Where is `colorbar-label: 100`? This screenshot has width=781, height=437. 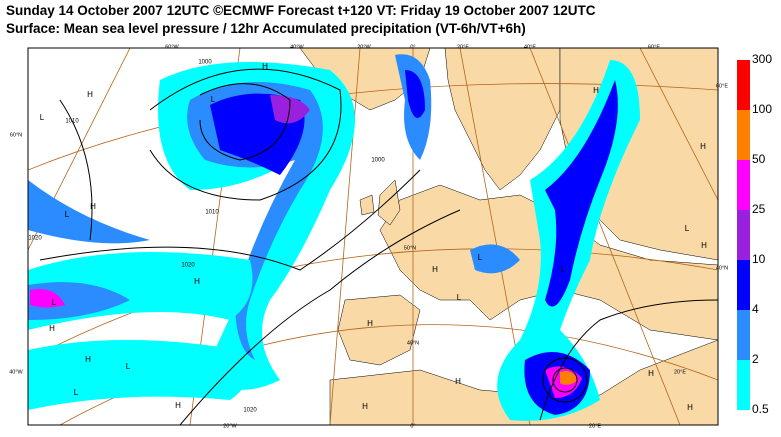
colorbar-label: 100 is located at coordinates (762, 109).